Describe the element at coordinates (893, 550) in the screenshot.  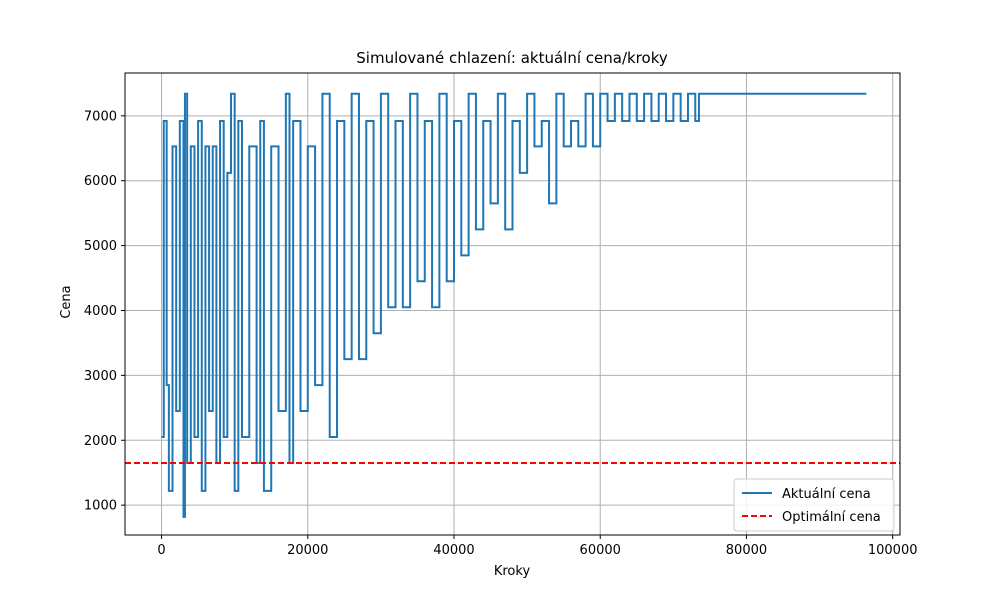
I see `x-tick-label: 100000` at that location.